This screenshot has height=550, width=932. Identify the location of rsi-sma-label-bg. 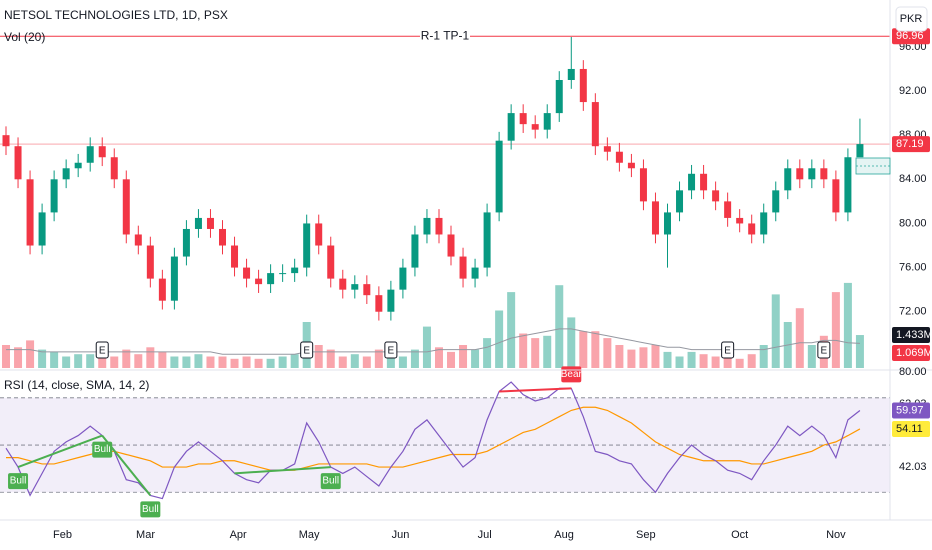
(911, 428).